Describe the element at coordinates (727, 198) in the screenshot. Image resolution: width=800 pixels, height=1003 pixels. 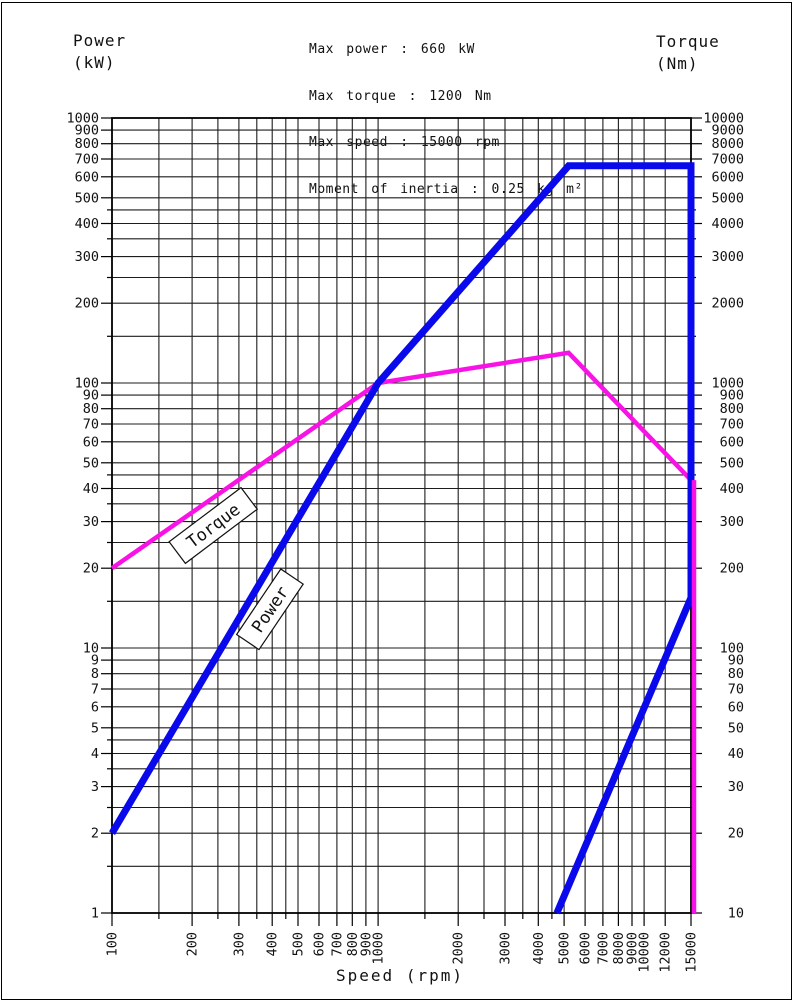
I see `y-right-tick-label: 5000` at that location.